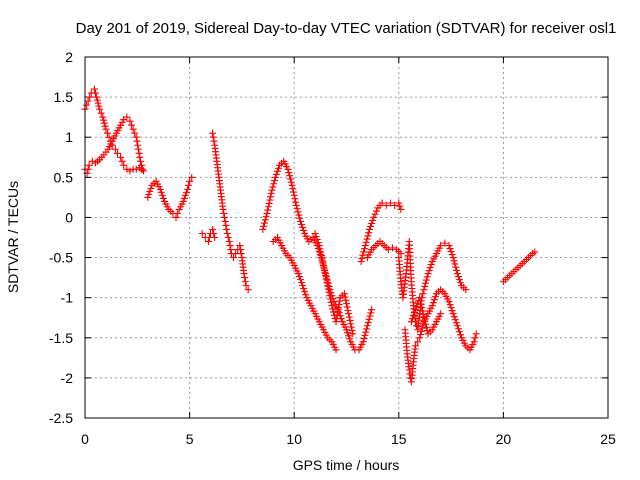 The image size is (640, 480). Describe the element at coordinates (348, 439) in the screenshot. I see `x-tick-labels: 0 5 10 15 20 25` at that location.